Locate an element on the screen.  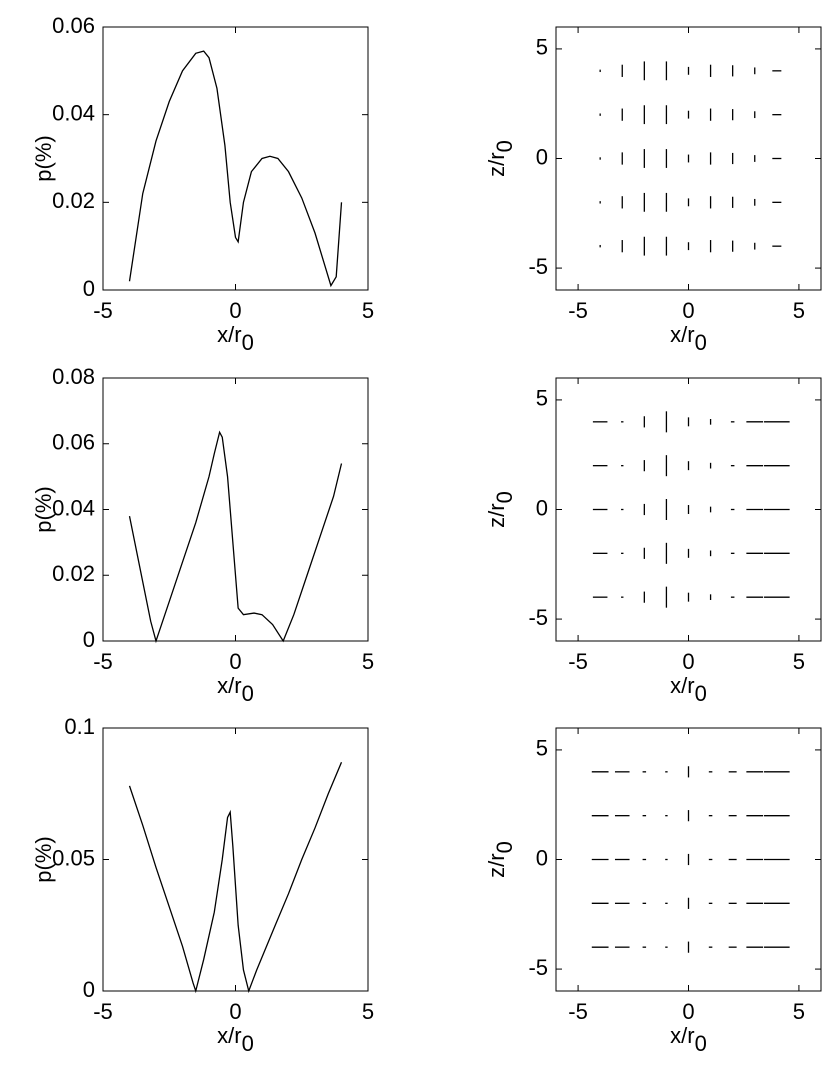
subplot: -5 0 500.050.1x/r0p(%) is located at coordinates (202, 885).